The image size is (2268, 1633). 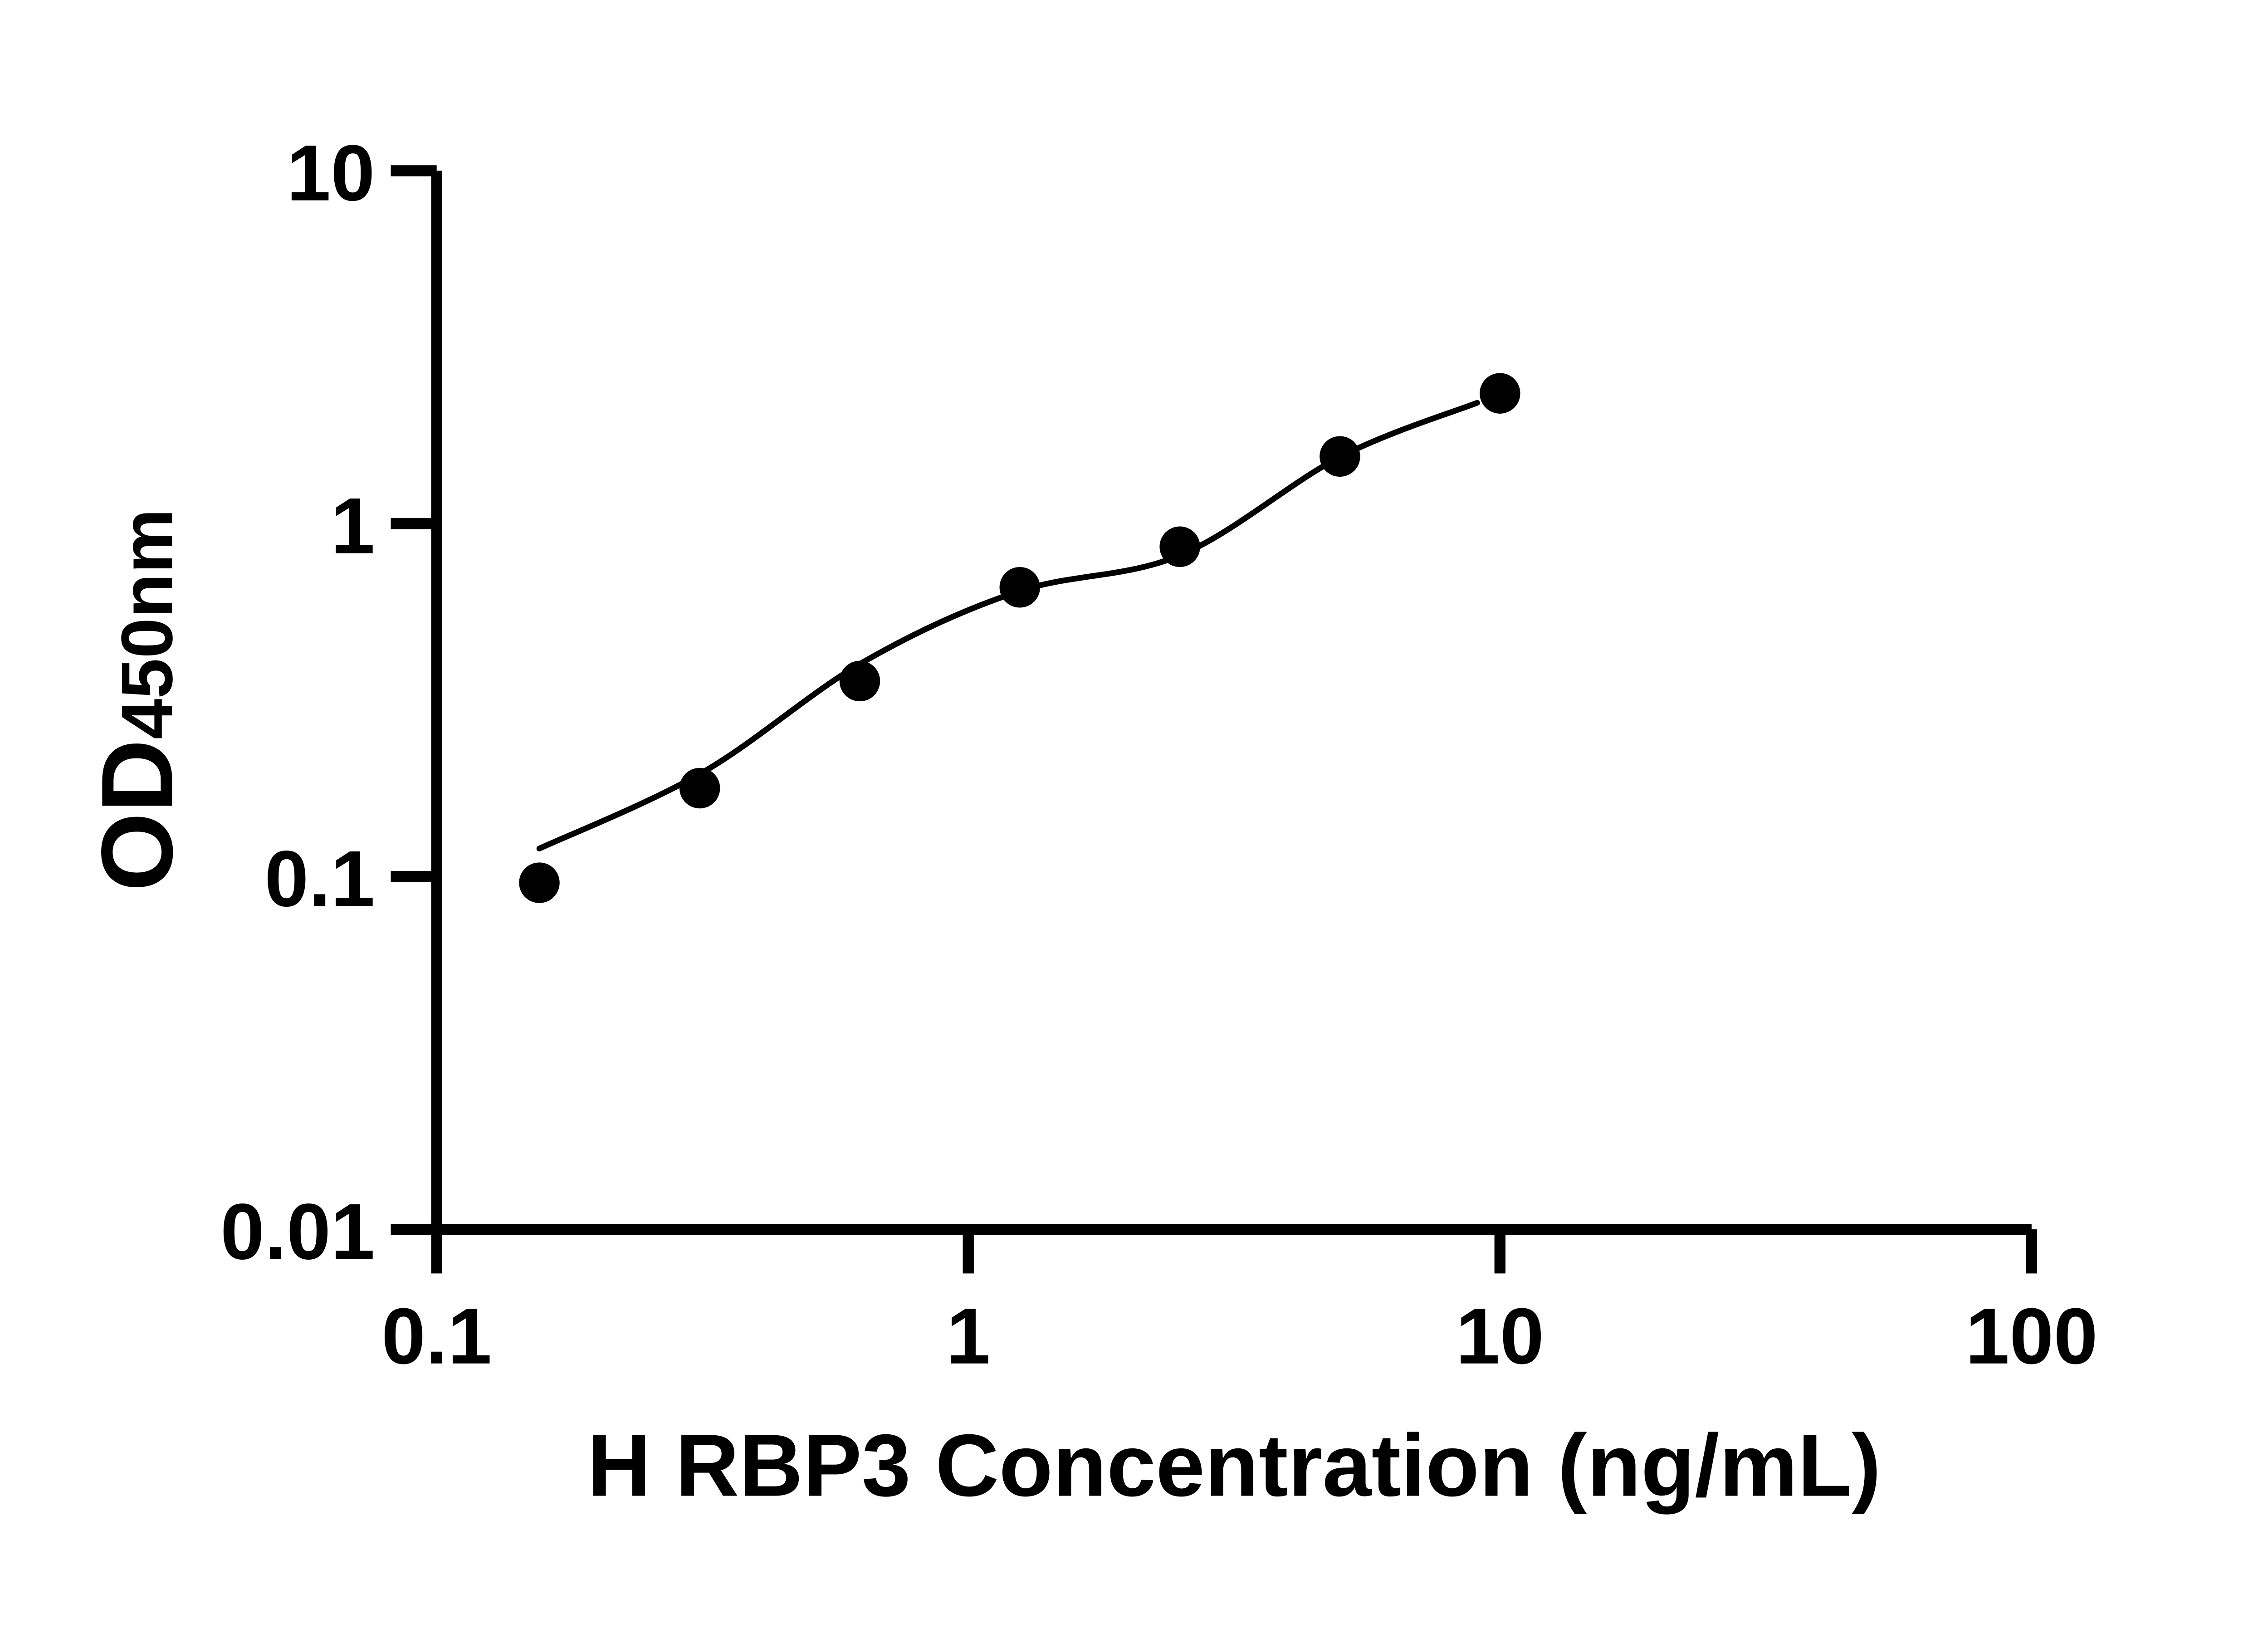 I want to click on y-axis-title-subscript: 450nm, so click(x=147, y=623).